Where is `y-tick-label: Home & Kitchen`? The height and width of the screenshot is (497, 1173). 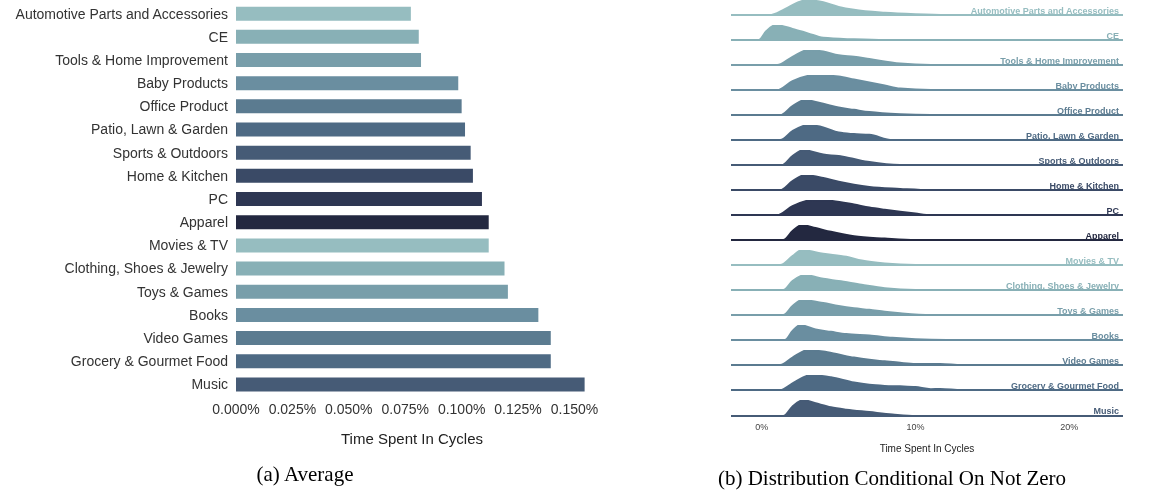
y-tick-label: Home & Kitchen is located at coordinates (177, 175).